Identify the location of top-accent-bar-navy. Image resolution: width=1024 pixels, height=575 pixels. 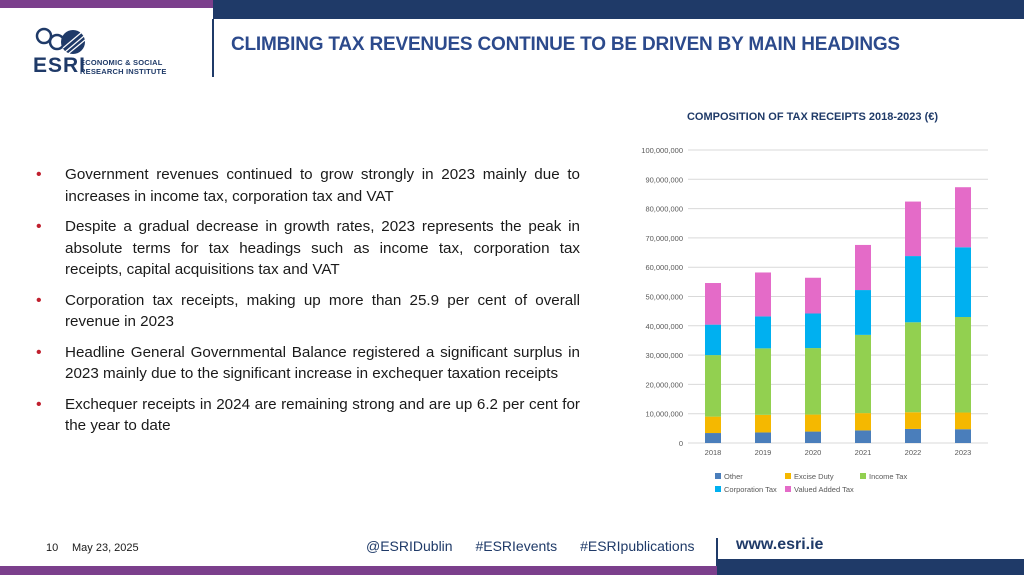
(618, 9).